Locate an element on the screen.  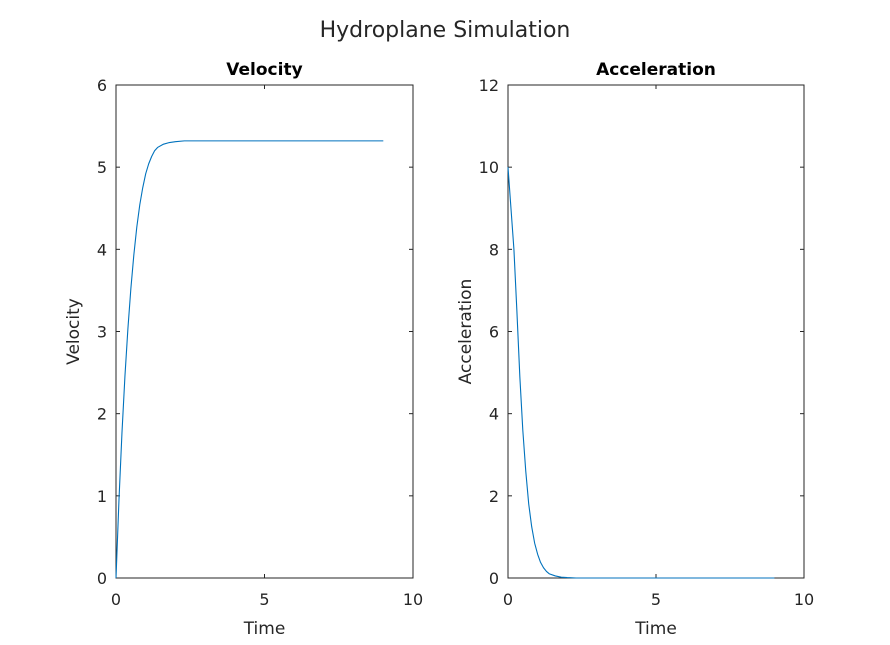
velocity-ytick-label: 3 is located at coordinates (102, 332).